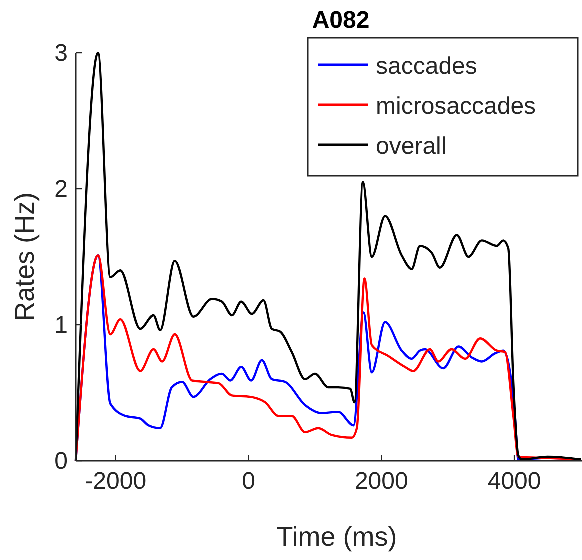  What do you see at coordinates (249, 481) in the screenshot?
I see `x-tick-label: 0` at bounding box center [249, 481].